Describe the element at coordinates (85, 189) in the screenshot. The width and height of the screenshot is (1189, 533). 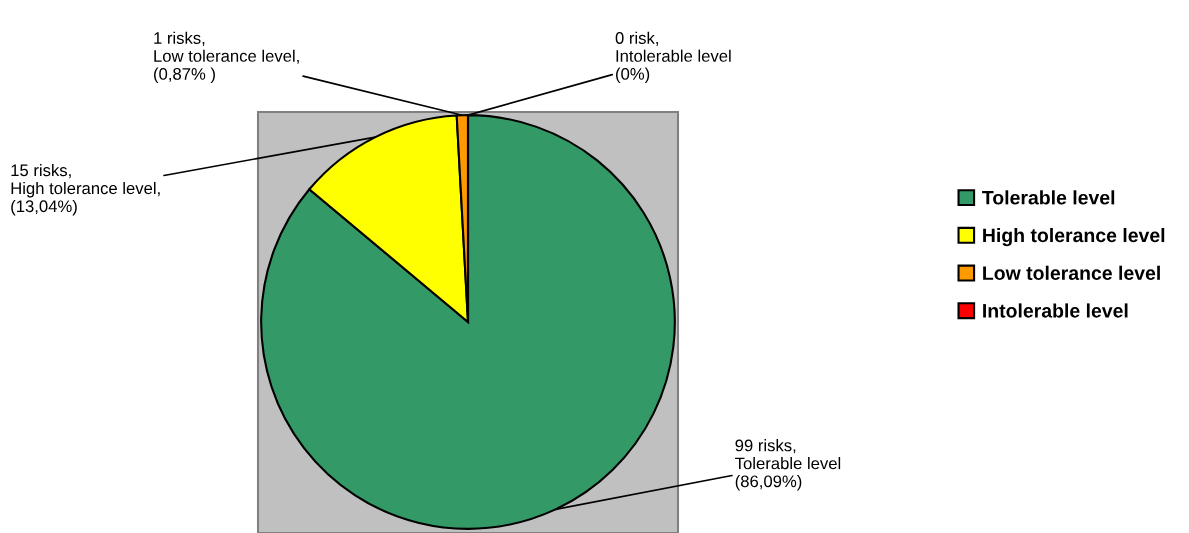
I see `data-label: 15 risks, High tolerance level, (13,04%)` at that location.